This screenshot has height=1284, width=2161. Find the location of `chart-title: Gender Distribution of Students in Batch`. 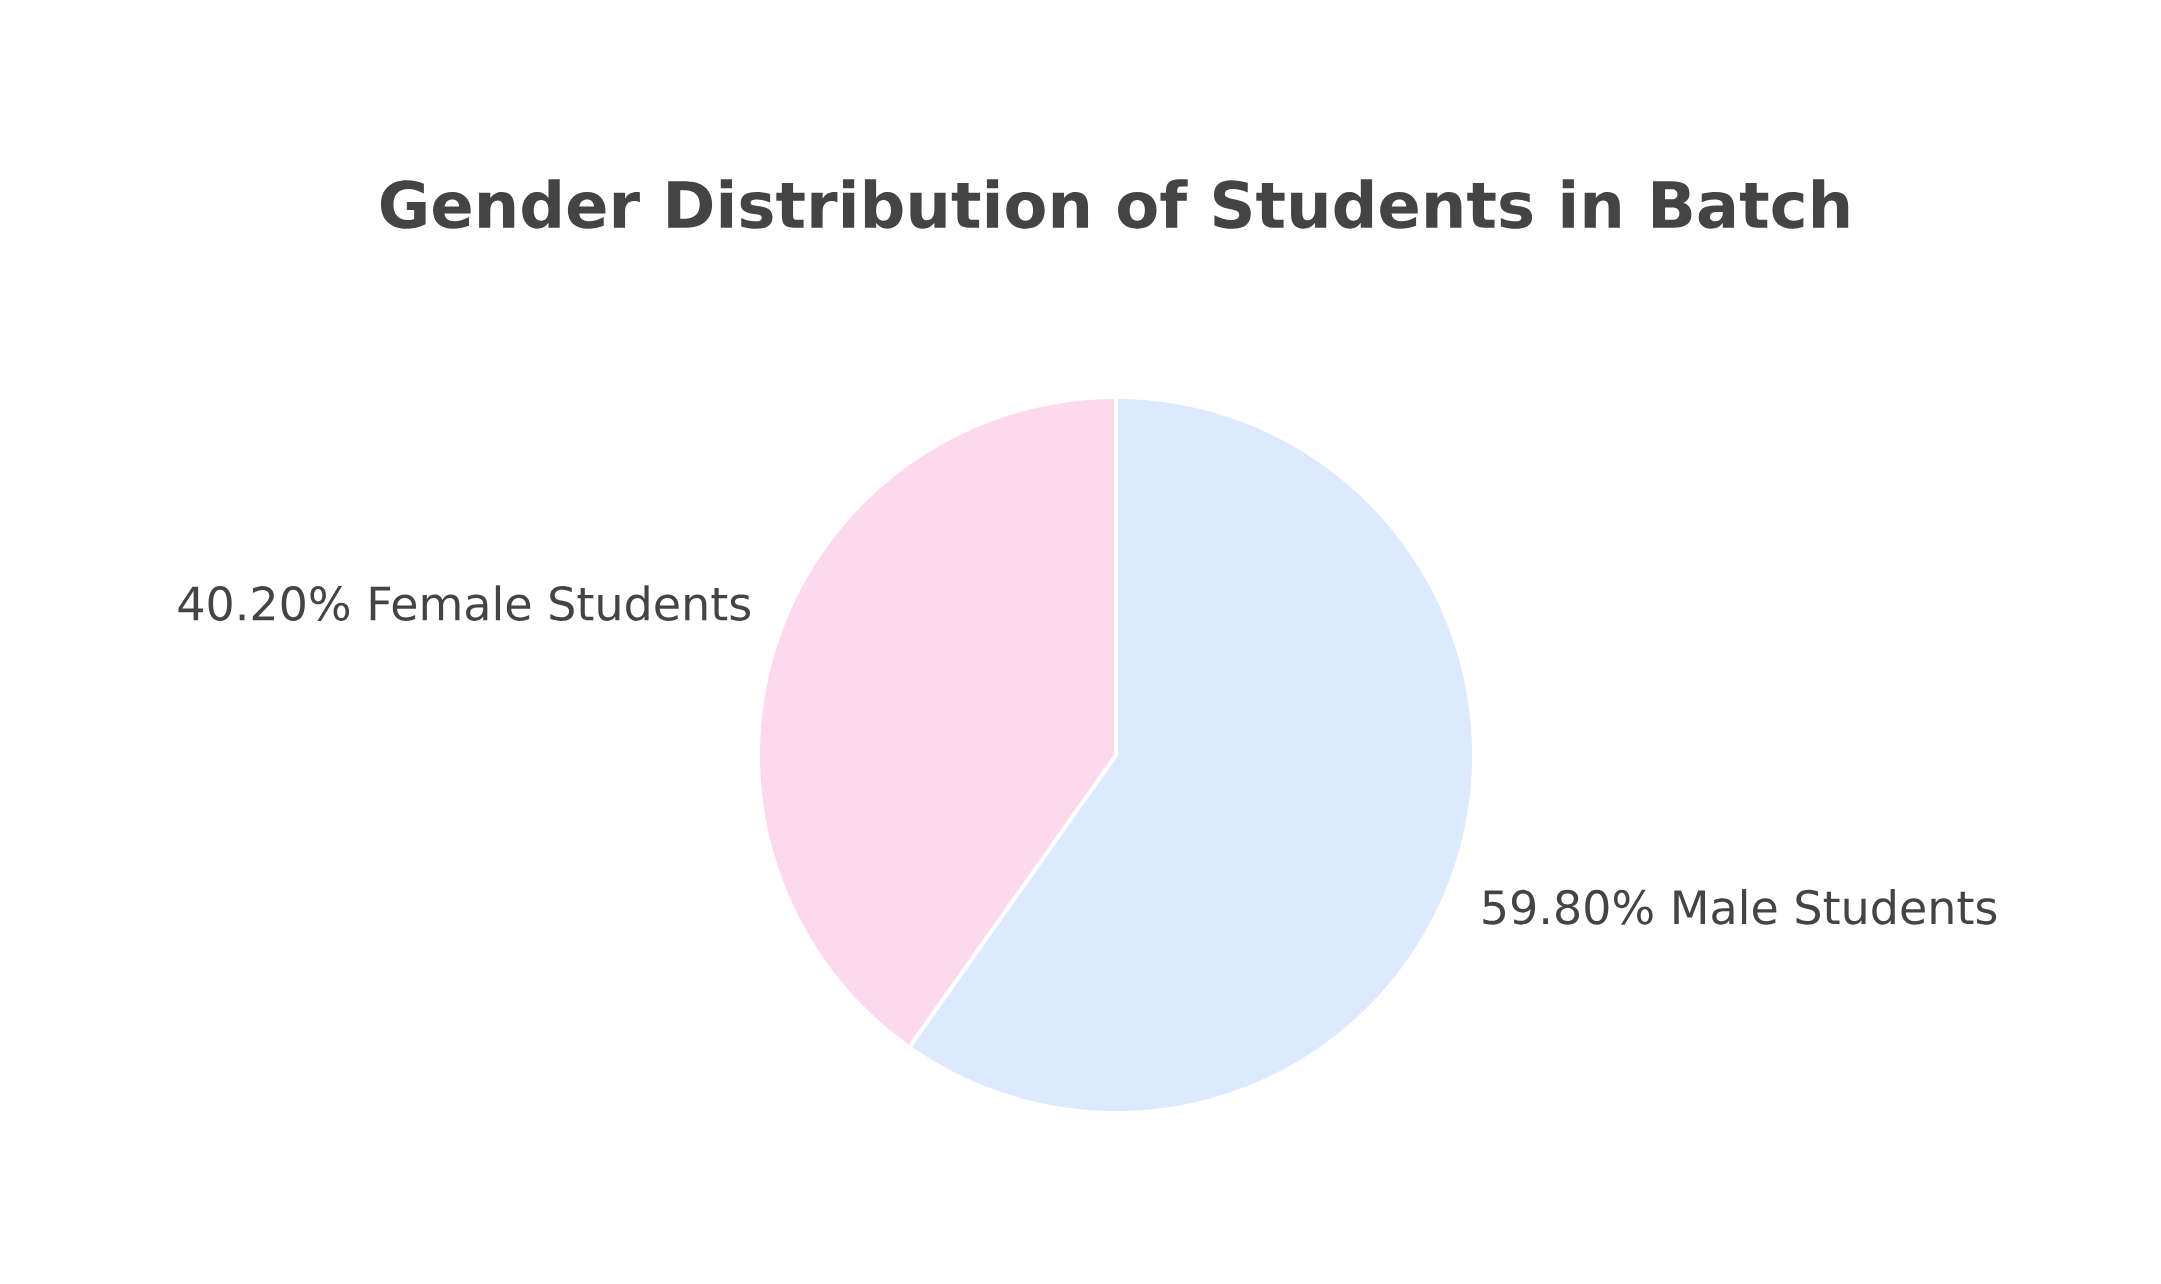

chart-title: Gender Distribution of Students in Batch is located at coordinates (1114, 204).